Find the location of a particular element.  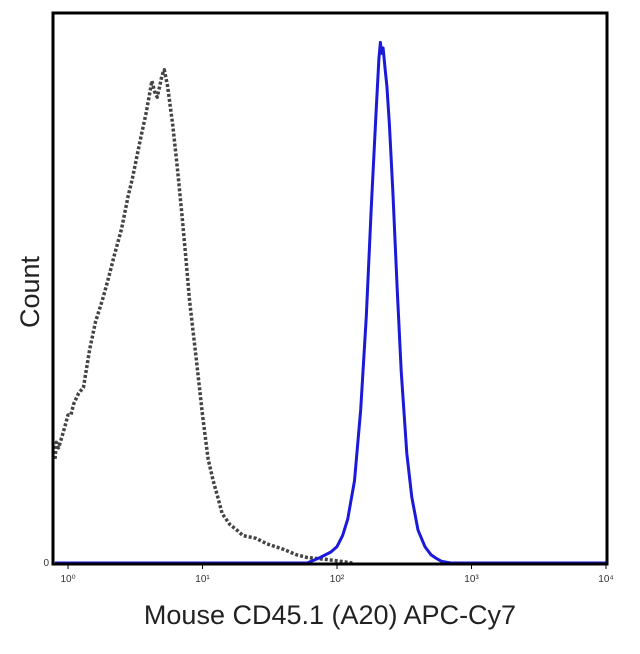

x-axis-title: Mouse CD45.1 (A20) APC-Cy7 is located at coordinates (330, 615).